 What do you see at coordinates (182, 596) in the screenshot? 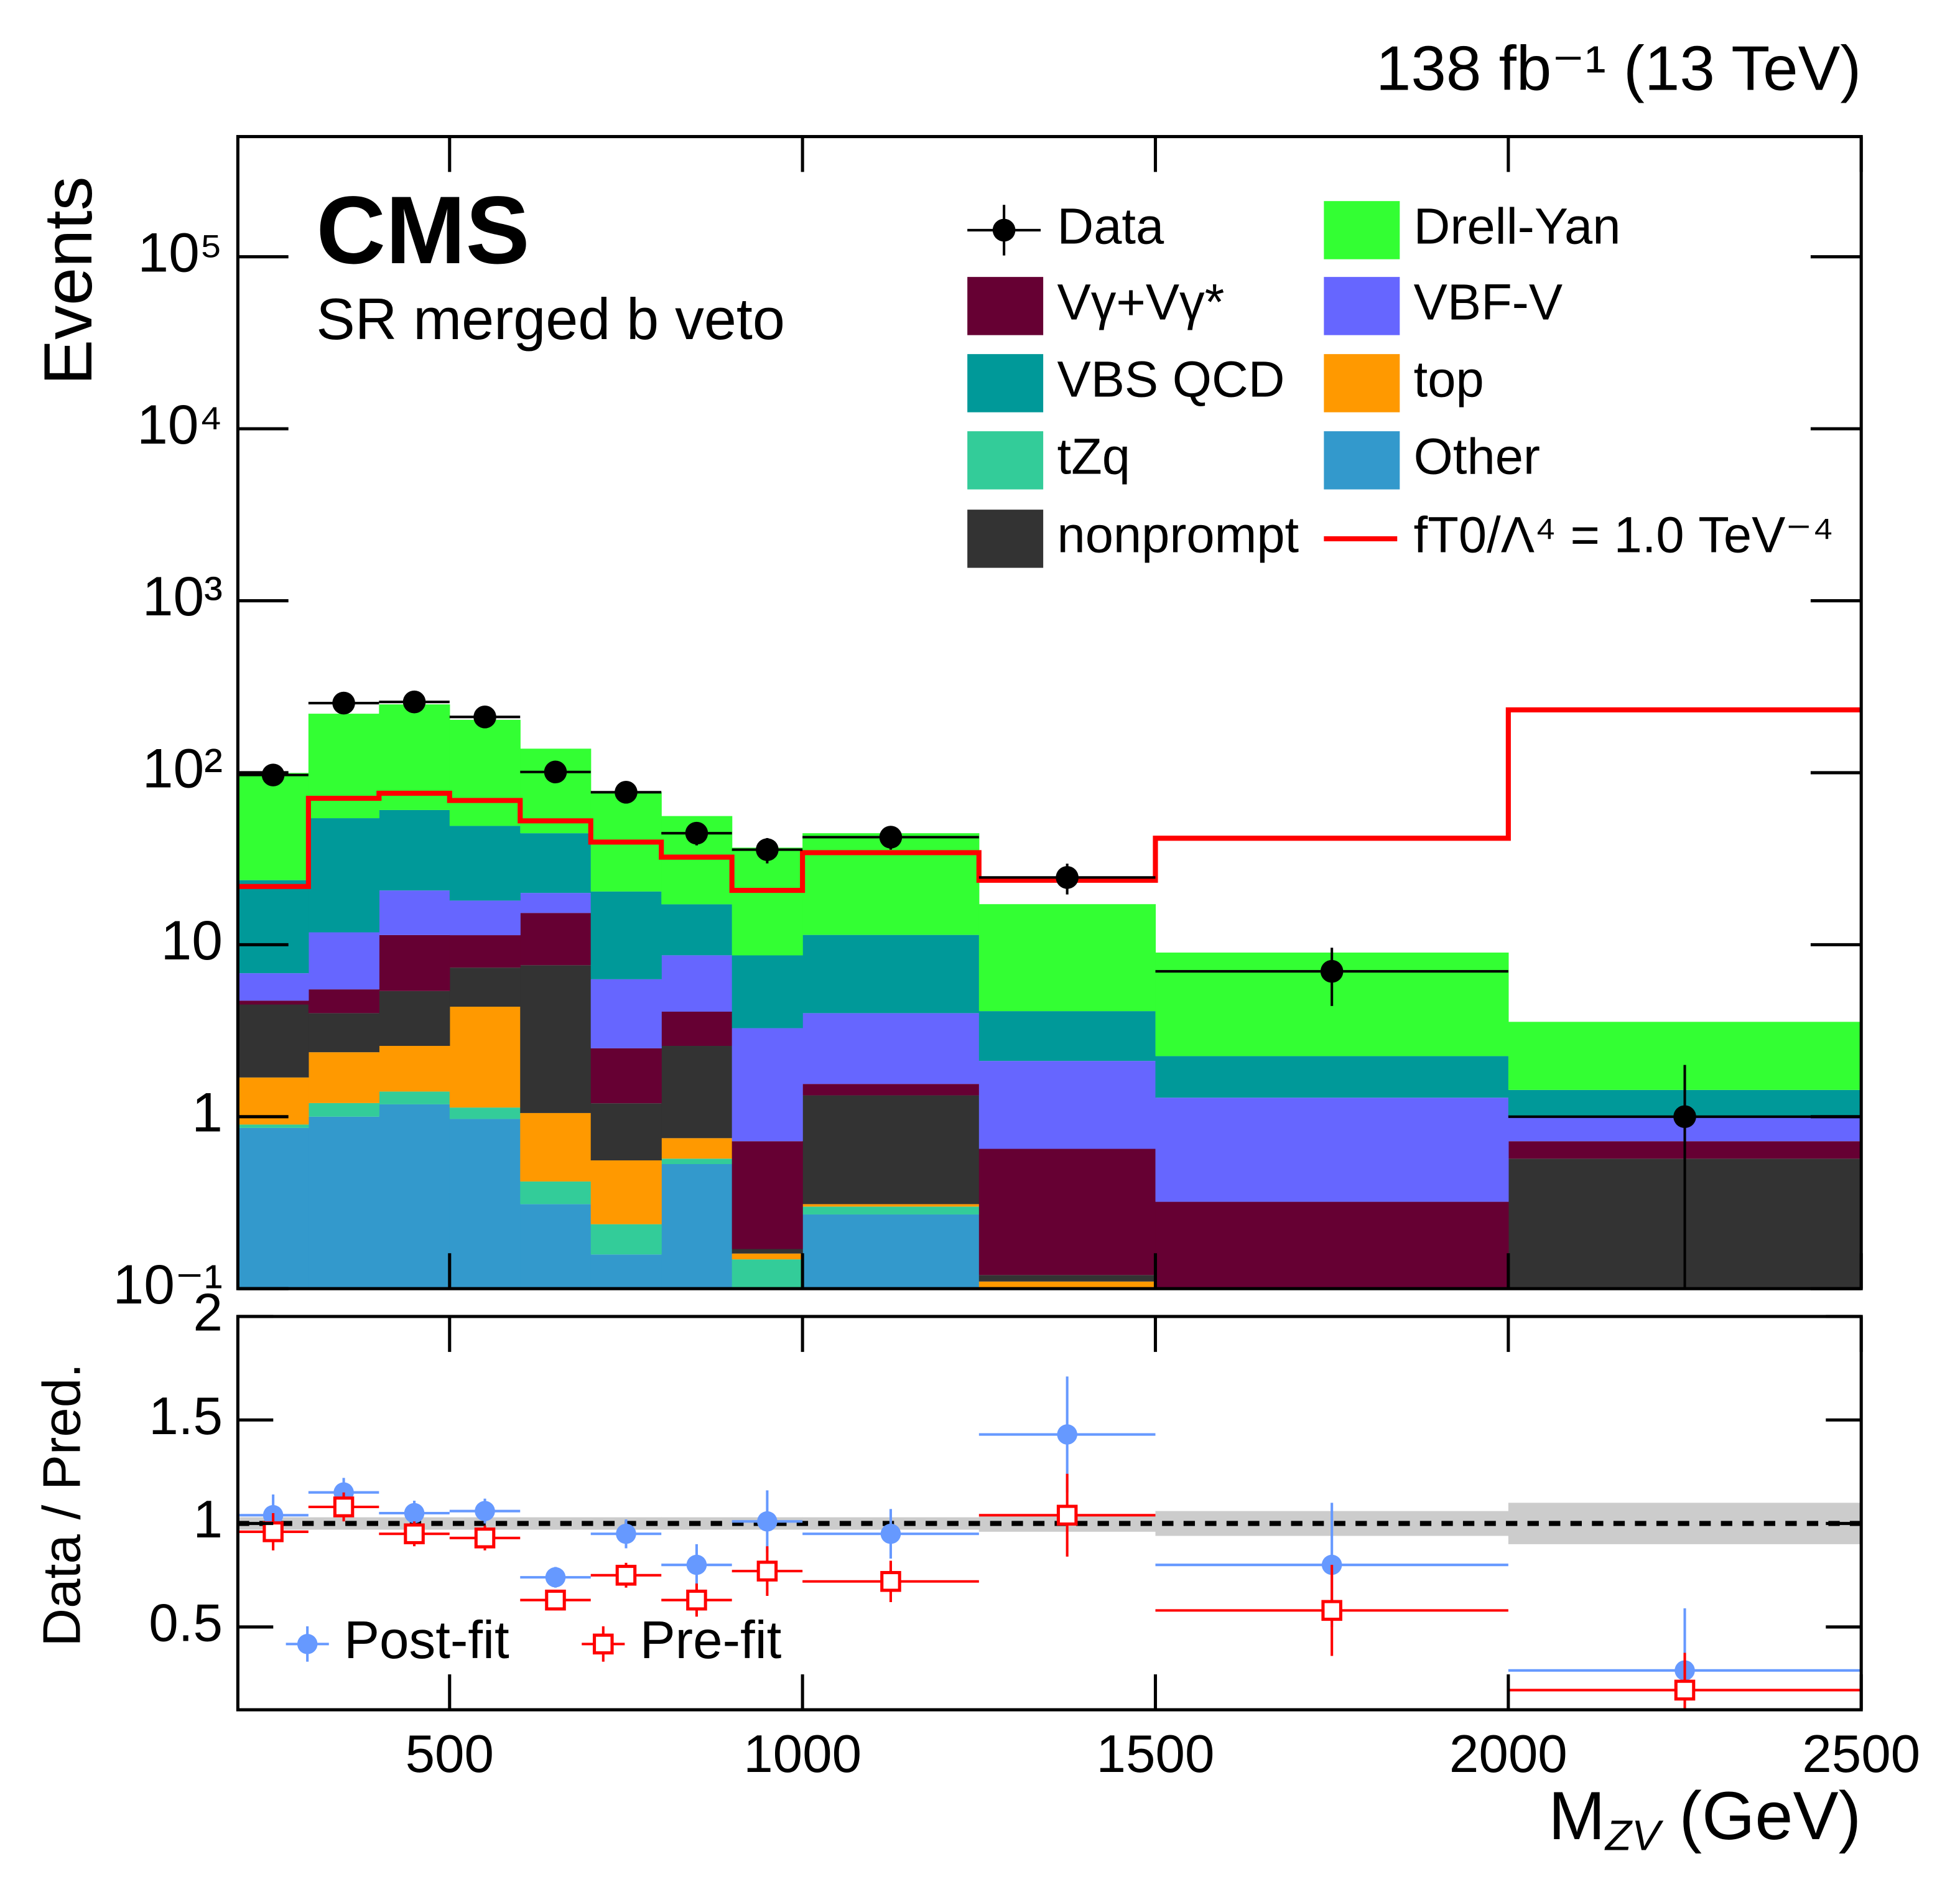
I see `y-tick-label: 10³` at bounding box center [182, 596].